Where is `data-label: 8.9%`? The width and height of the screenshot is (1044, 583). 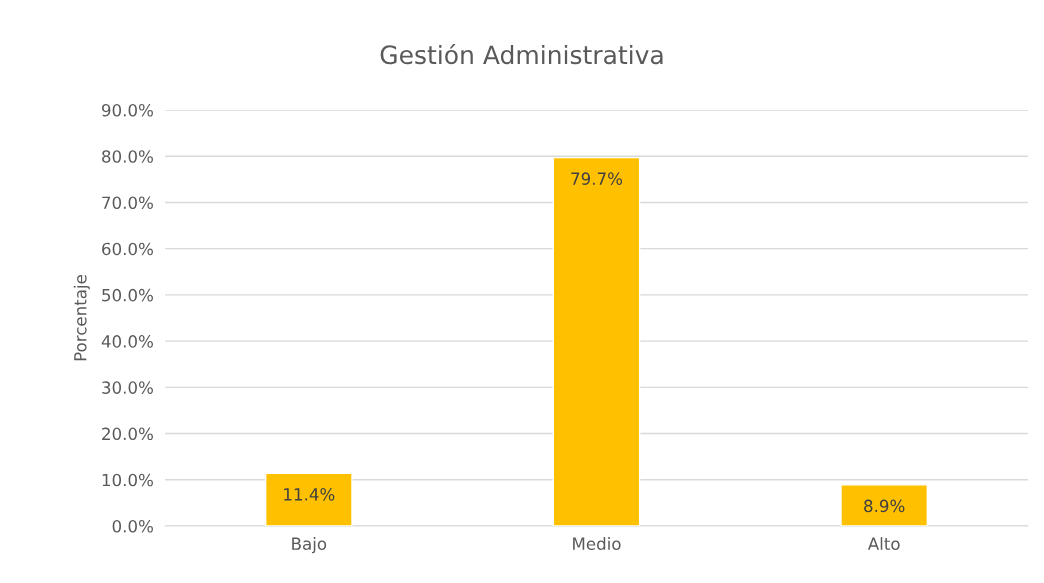
data-label: 8.9% is located at coordinates (884, 506).